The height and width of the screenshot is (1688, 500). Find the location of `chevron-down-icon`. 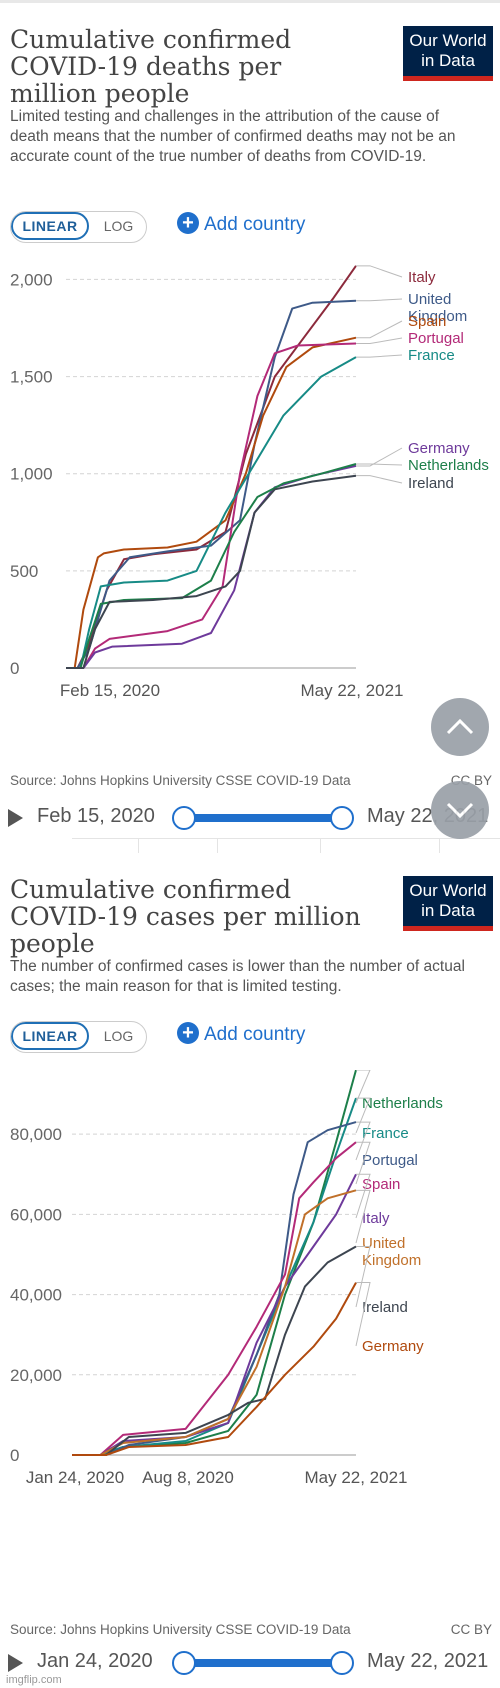

chevron-down-icon is located at coordinates (460, 810).